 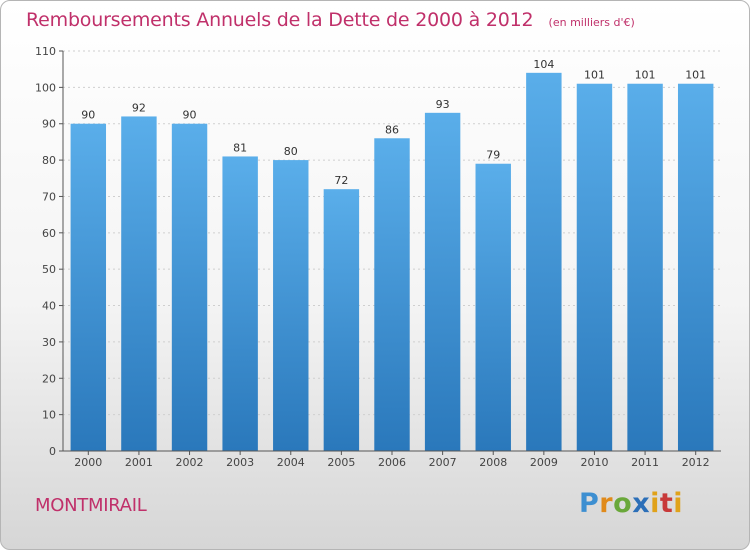 I want to click on bar-2003, so click(x=240, y=304).